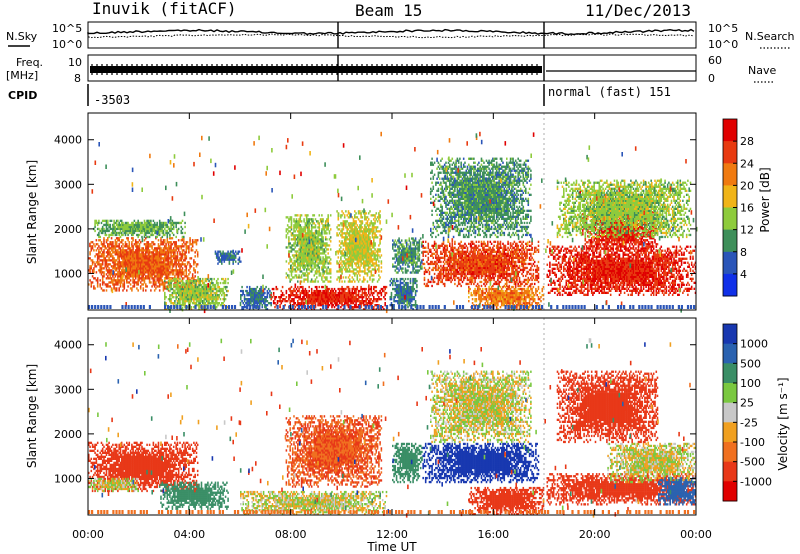 This screenshot has height=554, width=800. Describe the element at coordinates (67, 28) in the screenshot. I see `noise-tick-top: 10^5` at that location.